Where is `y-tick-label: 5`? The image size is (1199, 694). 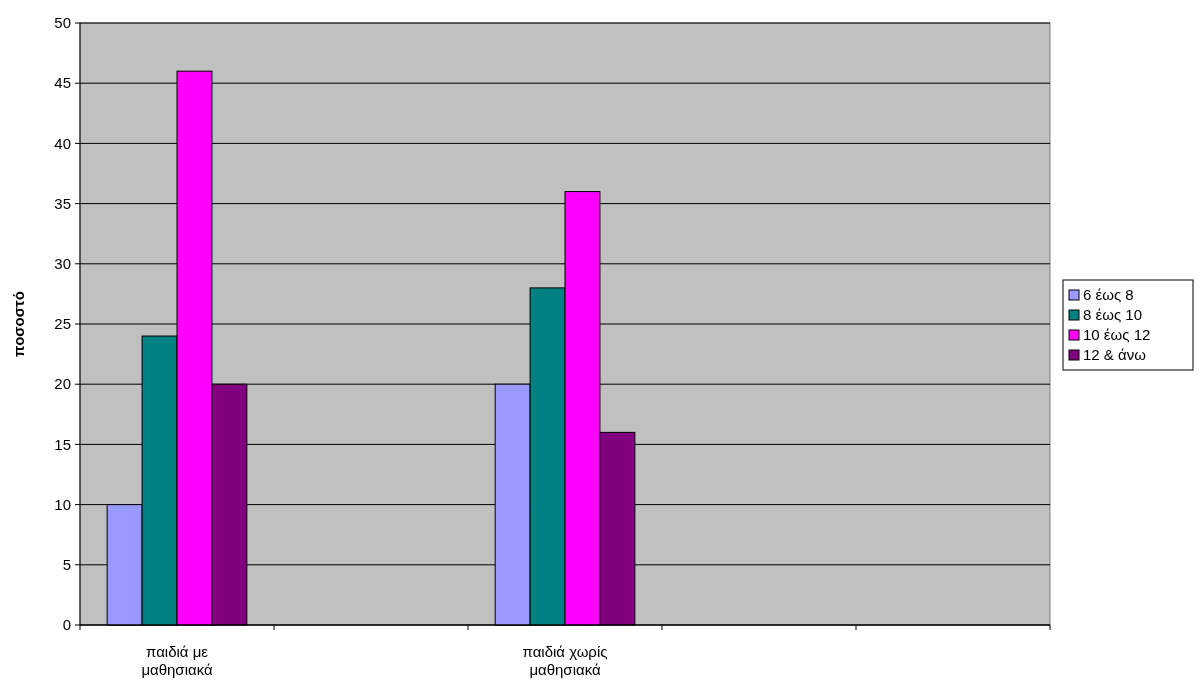
y-tick-label: 5 is located at coordinates (66, 565).